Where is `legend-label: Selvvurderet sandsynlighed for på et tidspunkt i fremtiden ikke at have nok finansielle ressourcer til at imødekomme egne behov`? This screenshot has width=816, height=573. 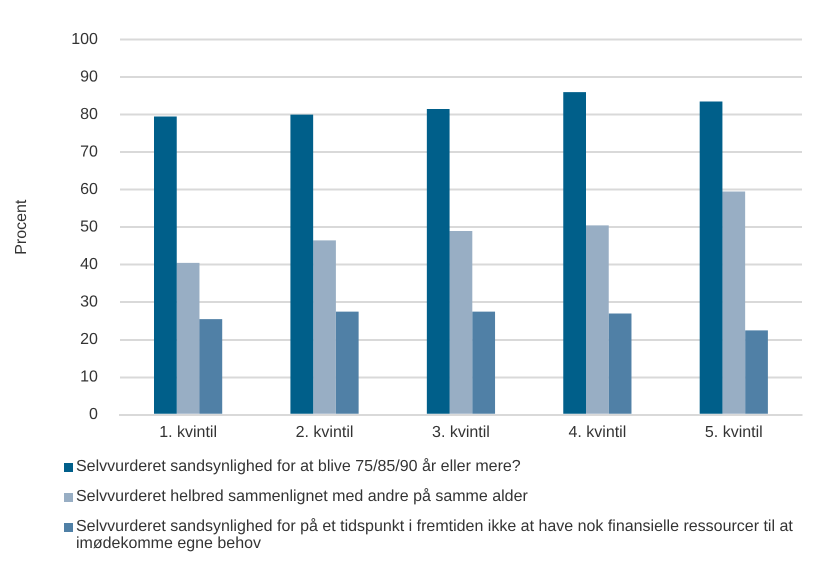
legend-label: Selvvurderet sandsynlighed for på et tidspunkt i fremtiden ikke at have nok finansielle ressourcer til at imødekomme egne behov is located at coordinates (435, 535).